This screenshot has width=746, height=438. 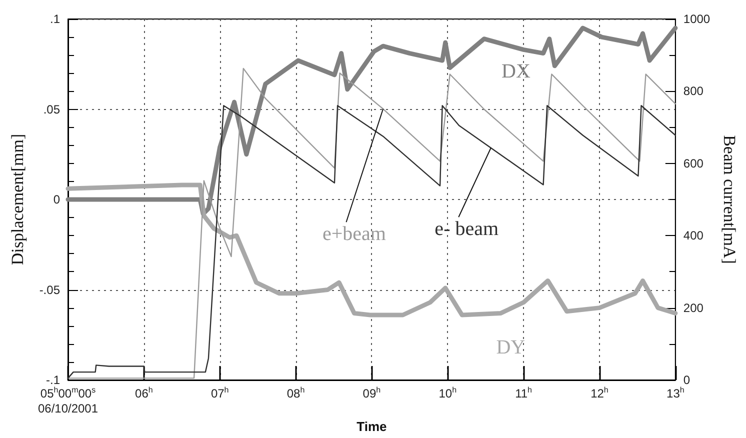 What do you see at coordinates (51, 109) in the screenshot?
I see `y-tick-label: .05` at bounding box center [51, 109].